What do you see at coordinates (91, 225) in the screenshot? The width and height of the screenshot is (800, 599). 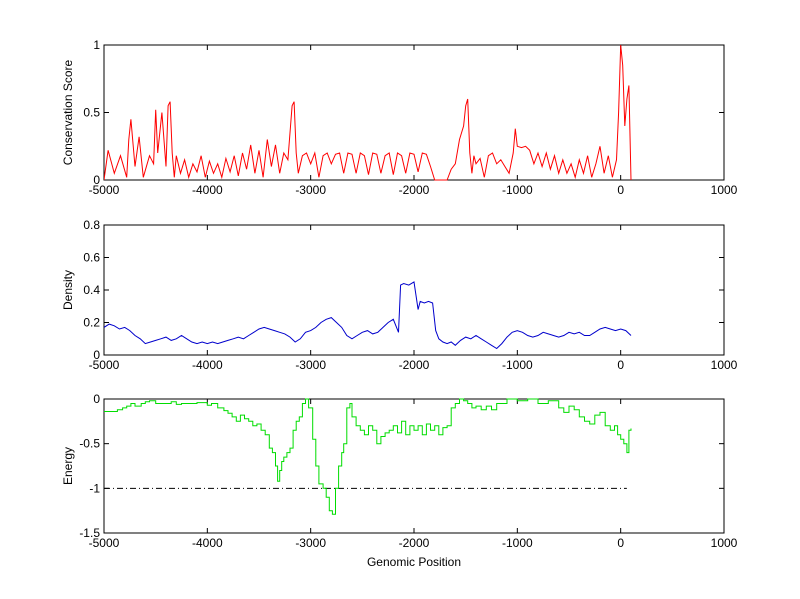 I see `y-tick-label: 0.8` at bounding box center [91, 225].